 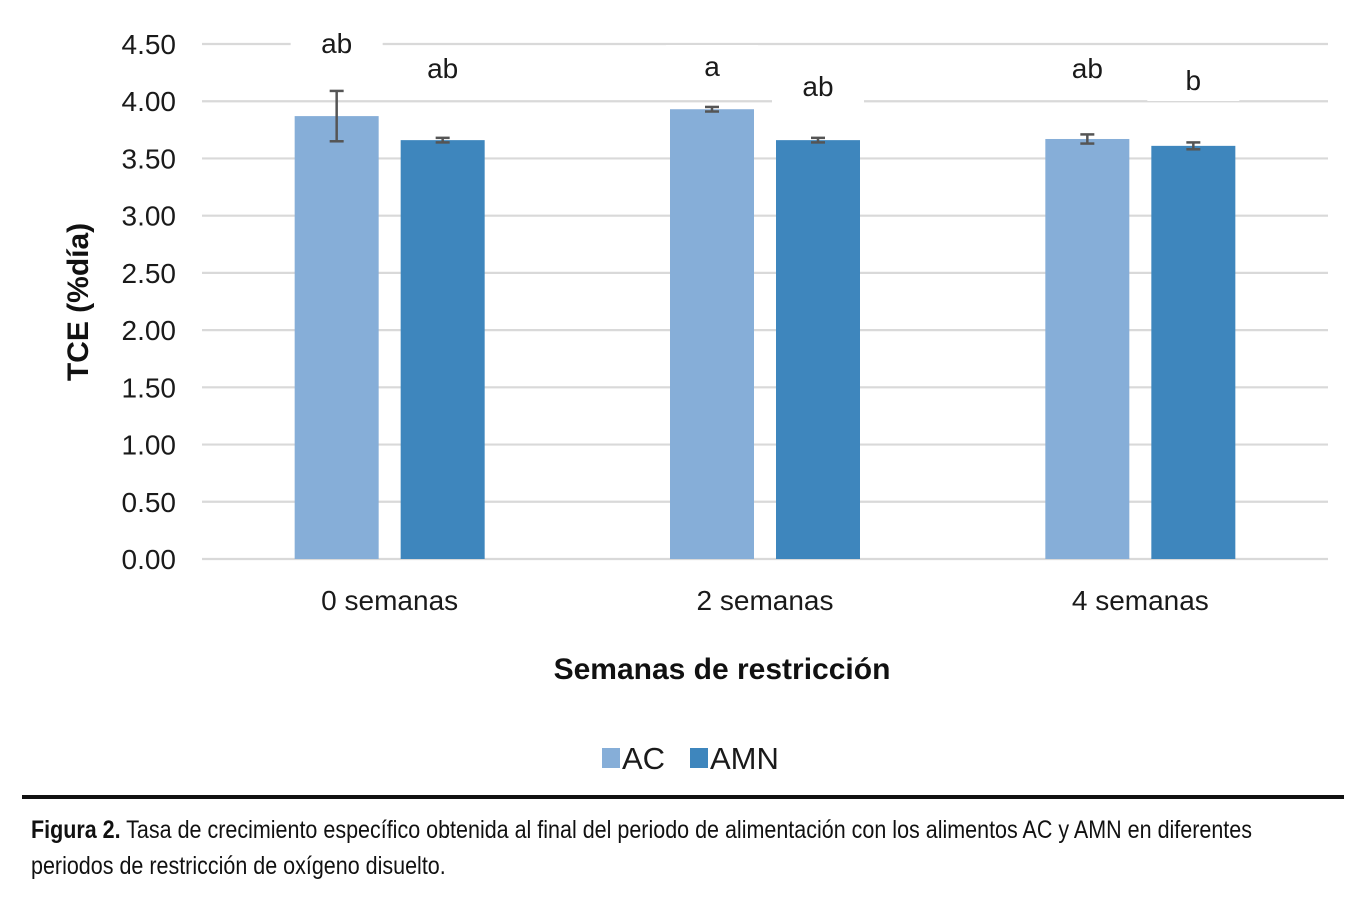 I want to click on x-axis-categories: 0 semanas 2 semanas 4 semanas, so click(x=765, y=600).